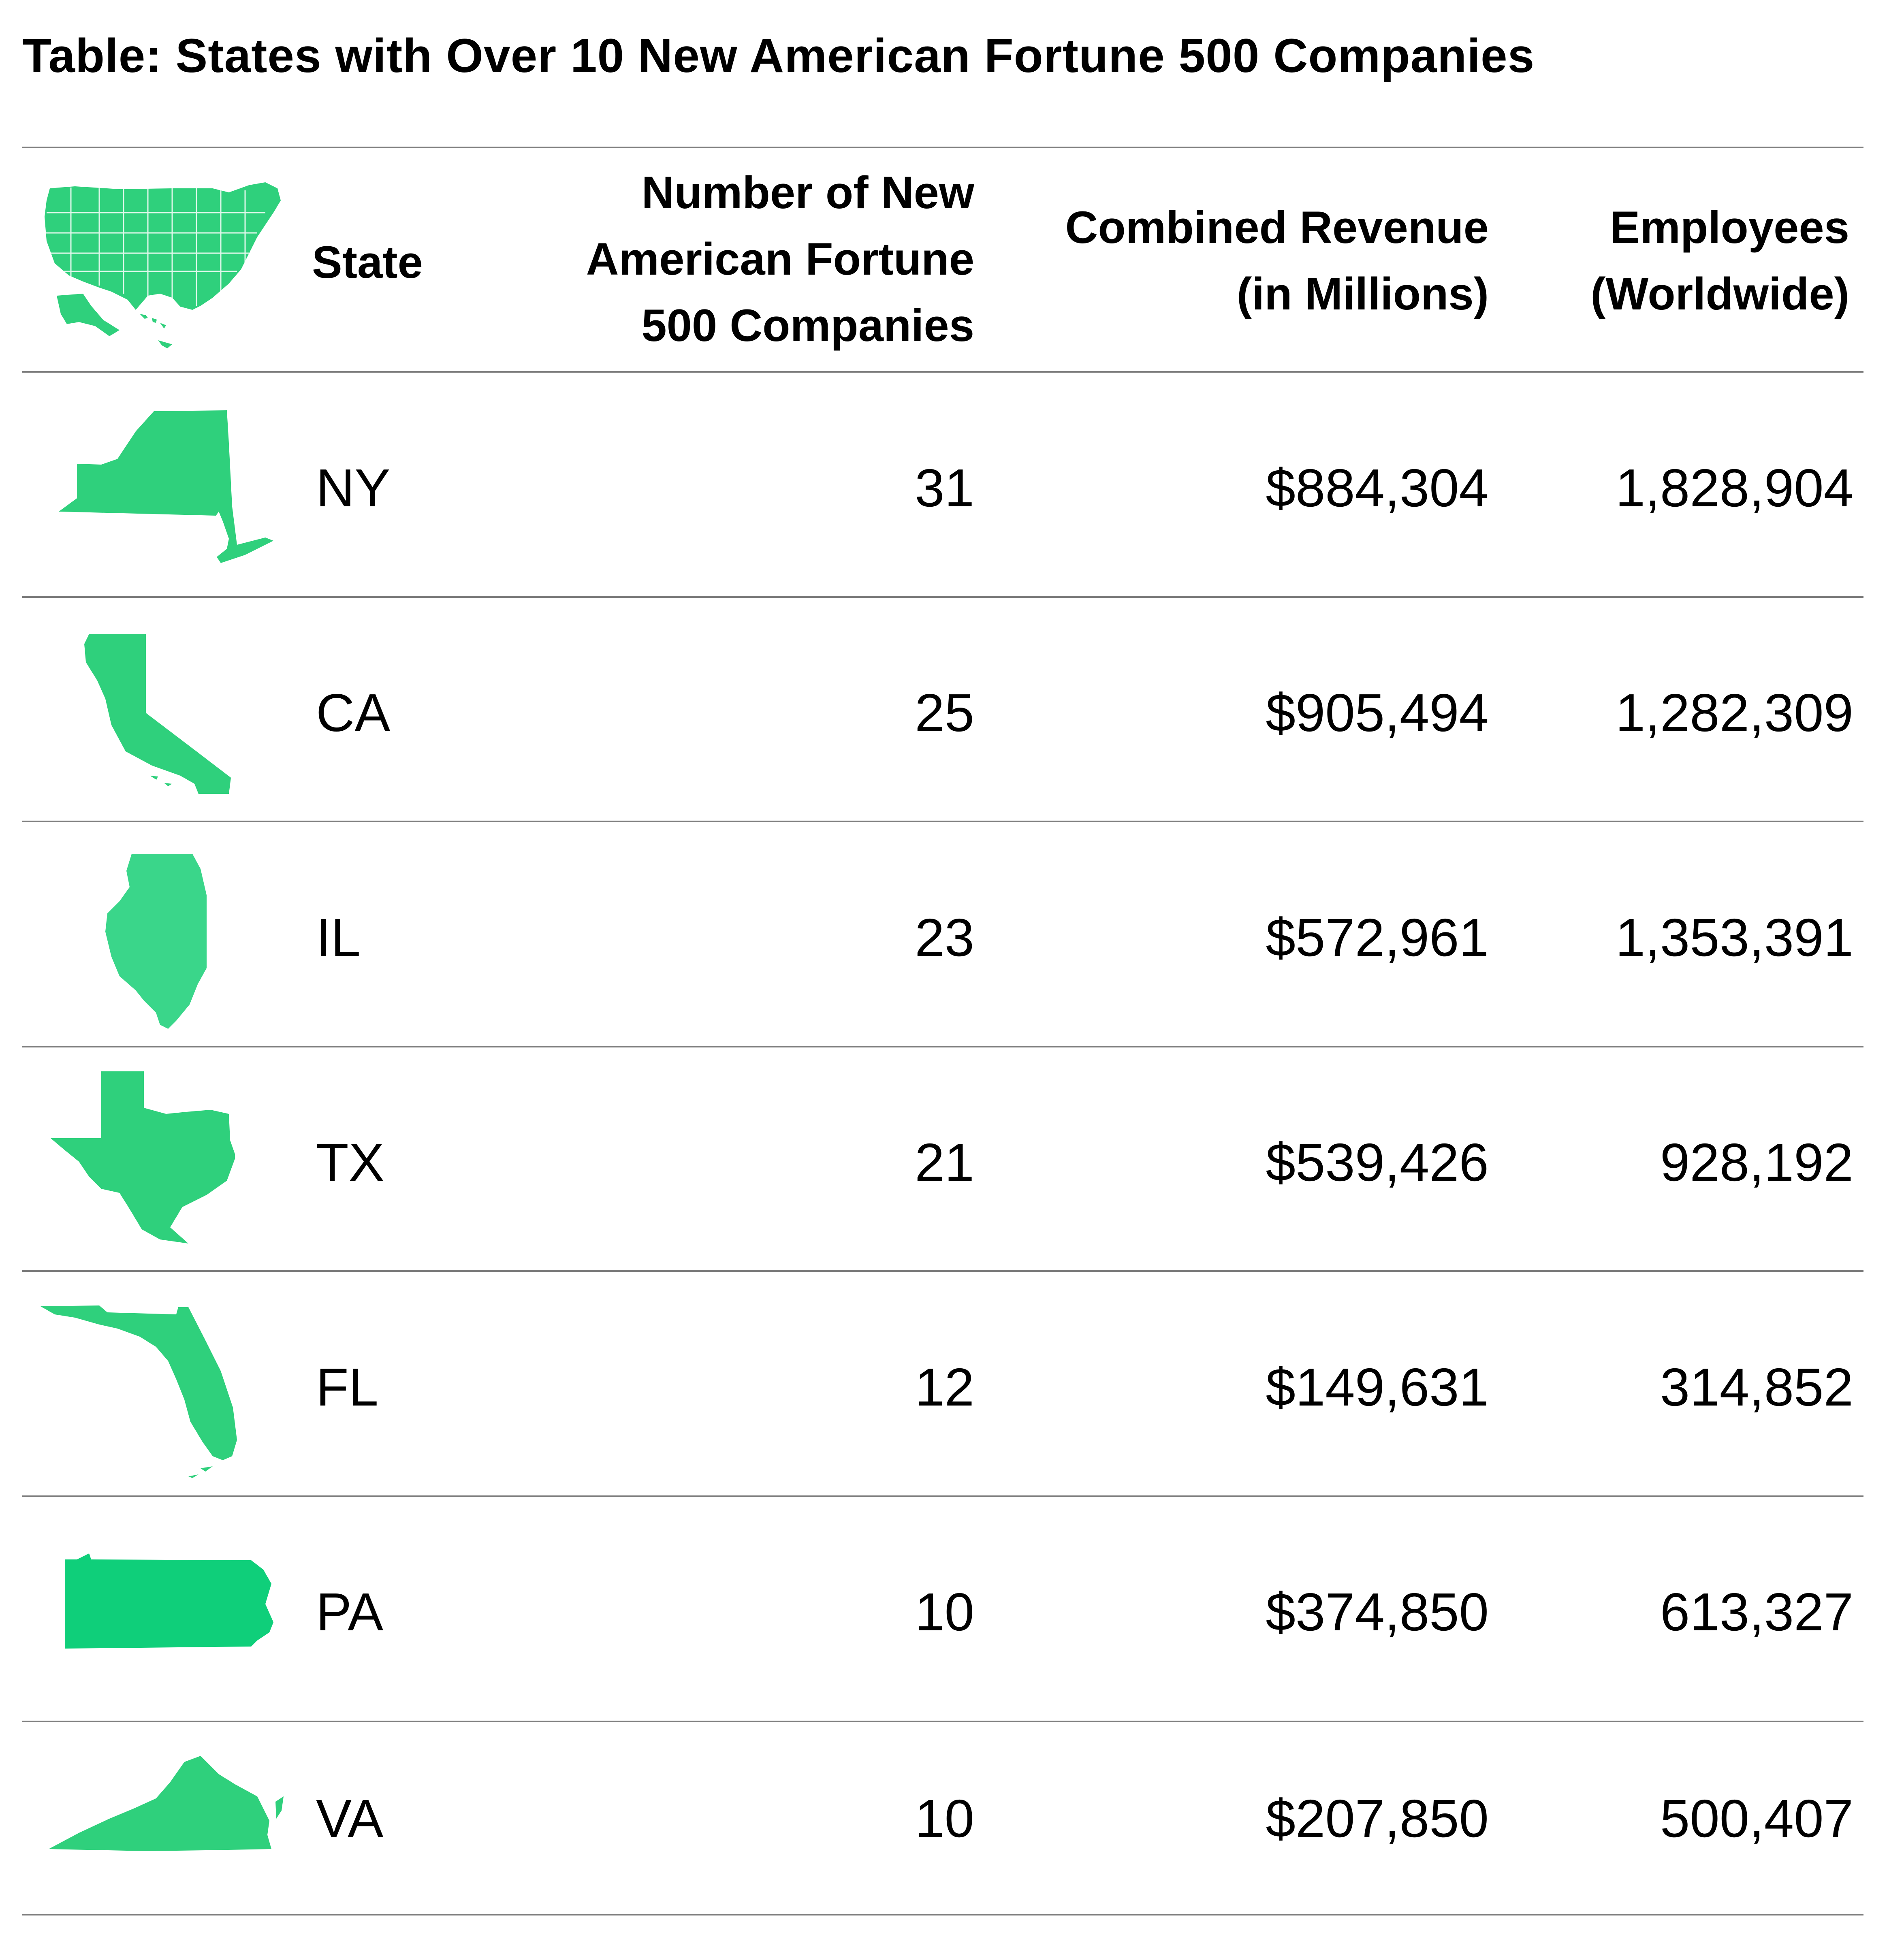 This screenshot has width=1904, height=1941. What do you see at coordinates (1378, 1162) in the screenshot?
I see `row-4-revenue: $539,426` at bounding box center [1378, 1162].